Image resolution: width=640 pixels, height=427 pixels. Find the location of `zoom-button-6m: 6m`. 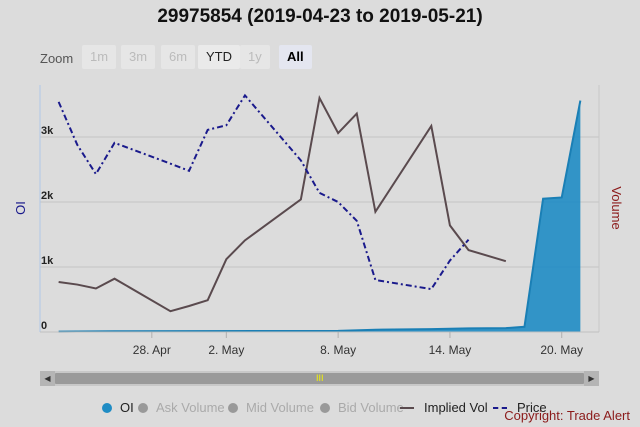

zoom-button-6m: 6m is located at coordinates (178, 57).